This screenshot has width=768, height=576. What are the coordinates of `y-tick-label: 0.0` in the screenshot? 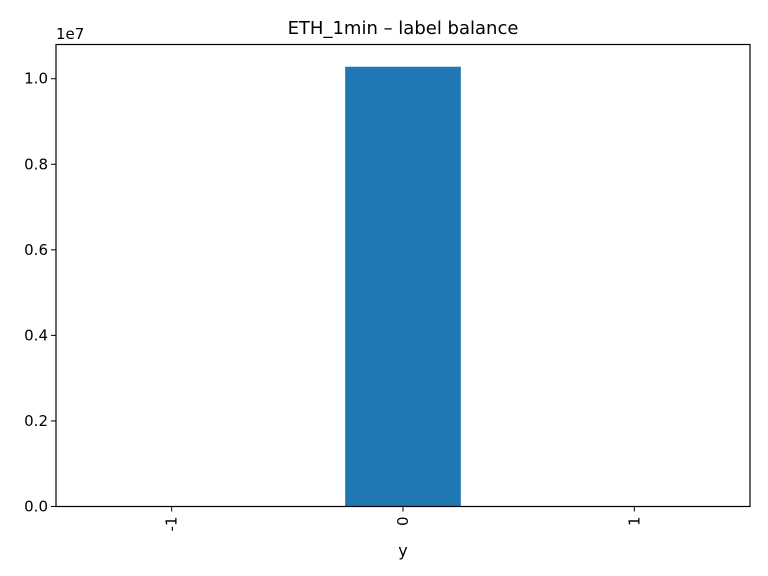 It's located at (36, 507).